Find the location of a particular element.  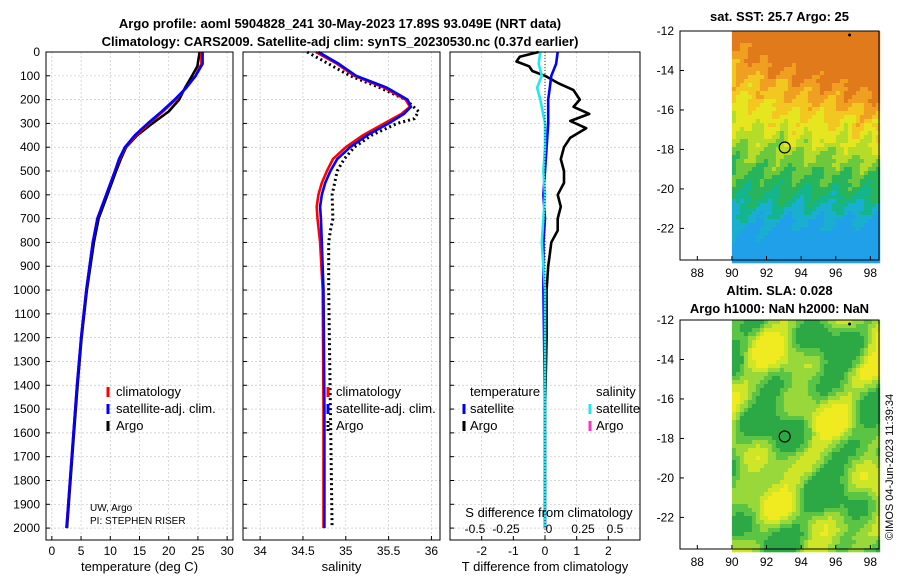

x-tick-label: 34 is located at coordinates (260, 551).